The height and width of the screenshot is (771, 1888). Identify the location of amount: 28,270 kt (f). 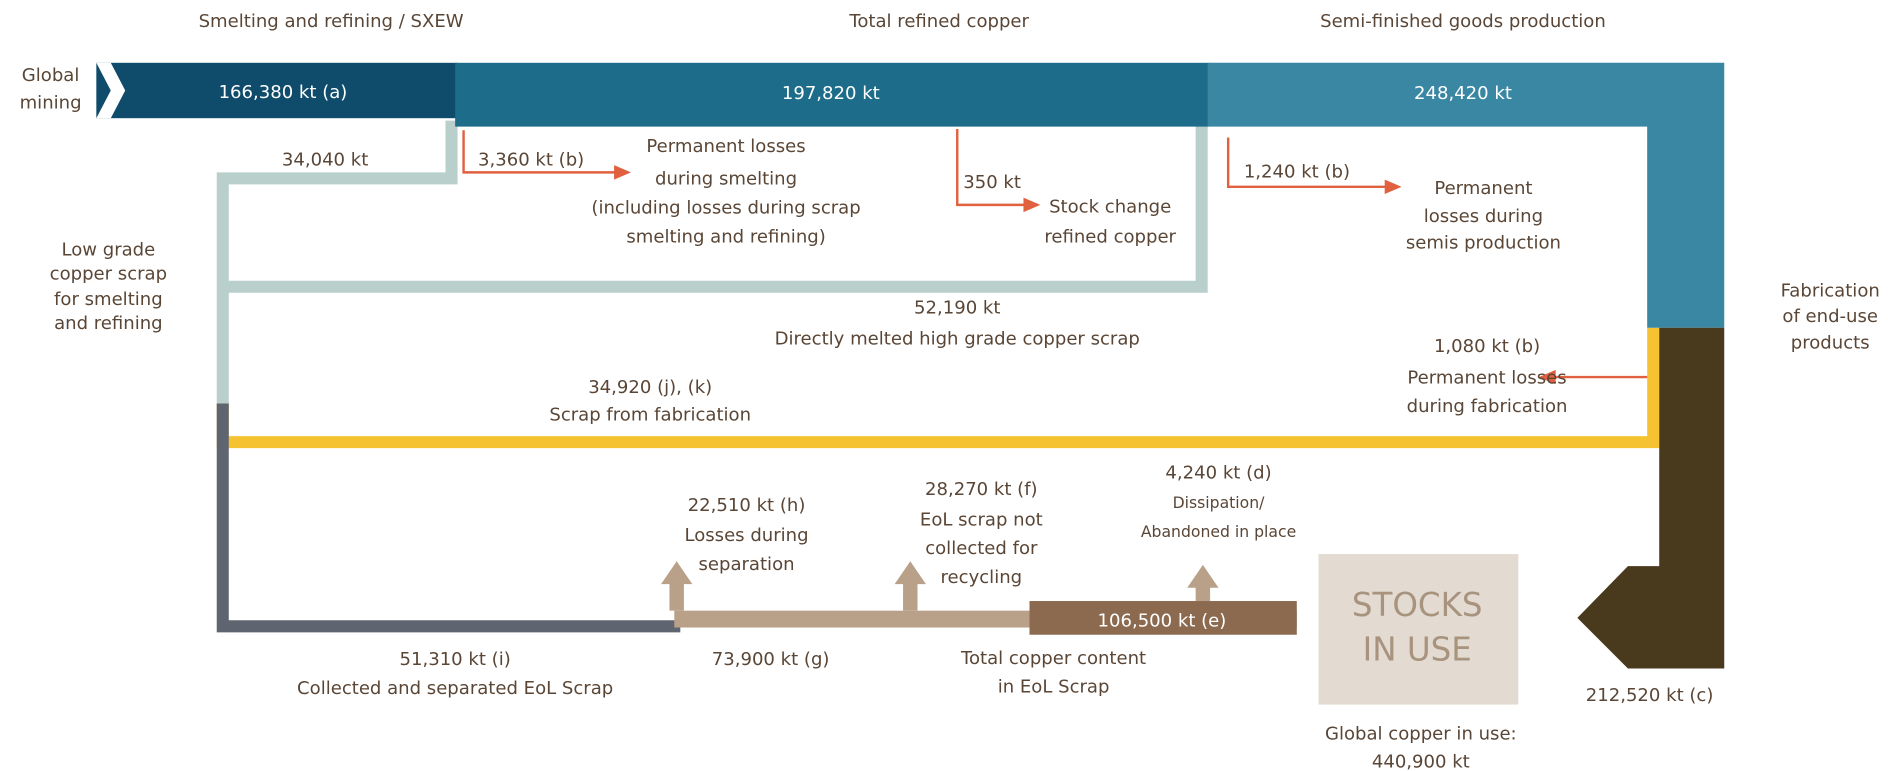
(981, 489).